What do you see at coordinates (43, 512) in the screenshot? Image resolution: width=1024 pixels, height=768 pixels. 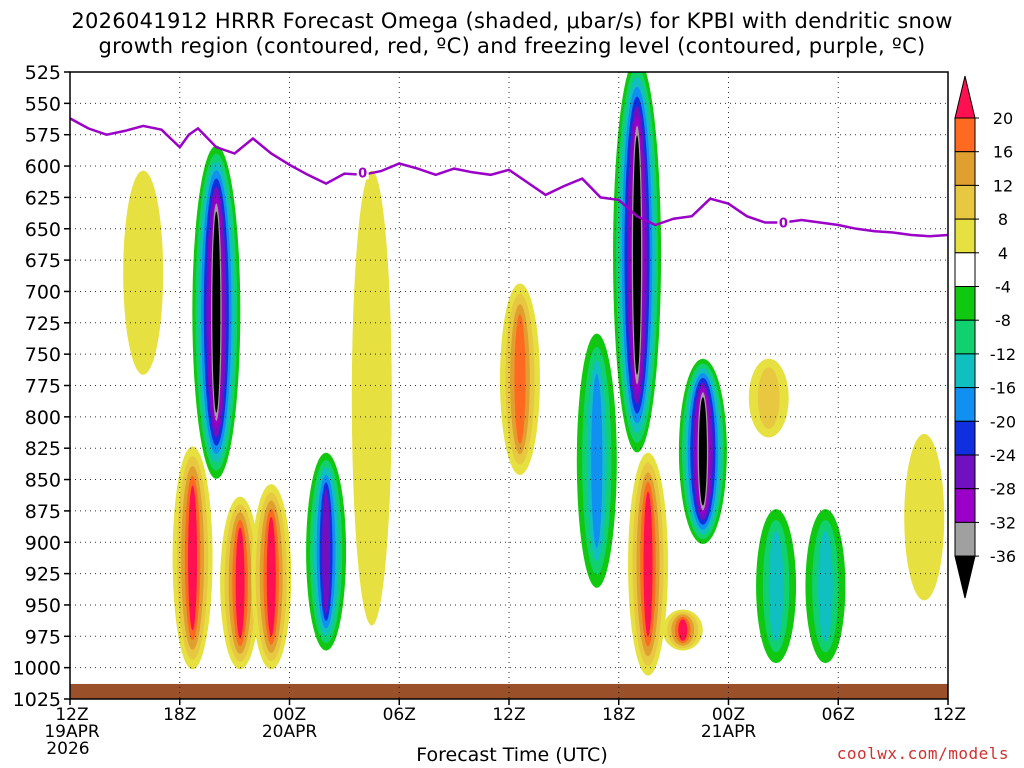 I see `y-tick-label: 875` at bounding box center [43, 512].